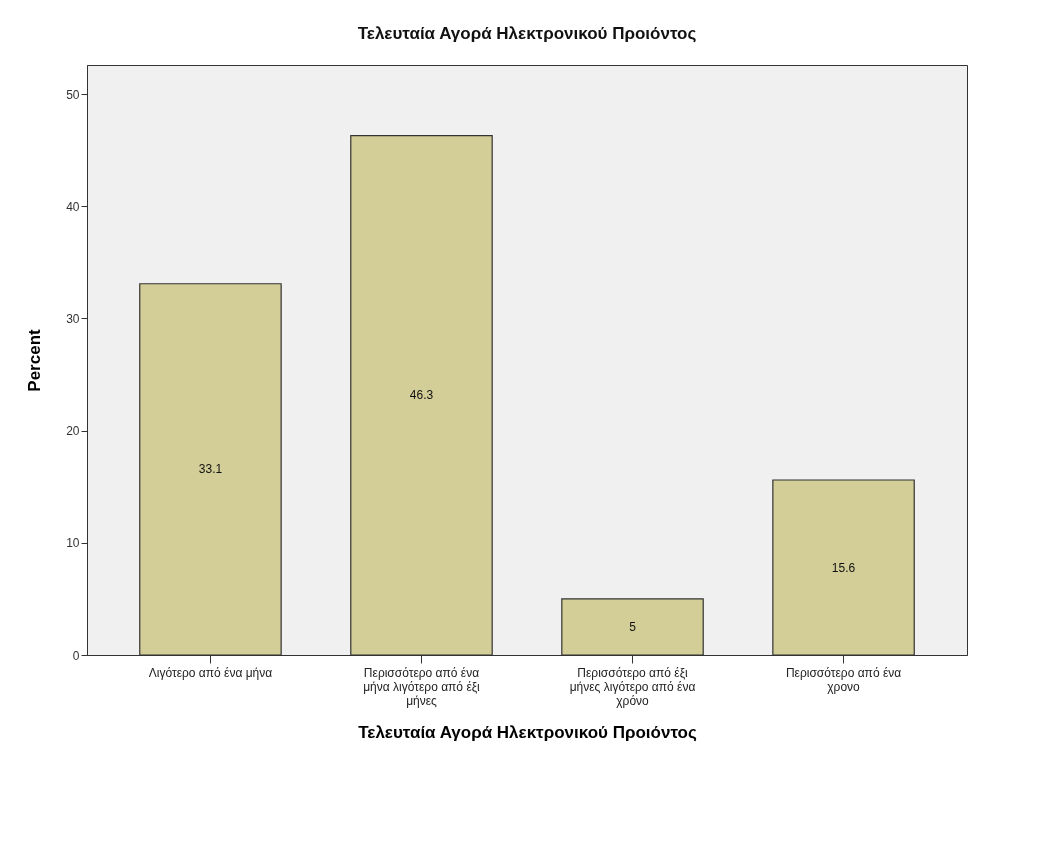  What do you see at coordinates (73, 431) in the screenshot?
I see `y-tick-label: 20` at bounding box center [73, 431].